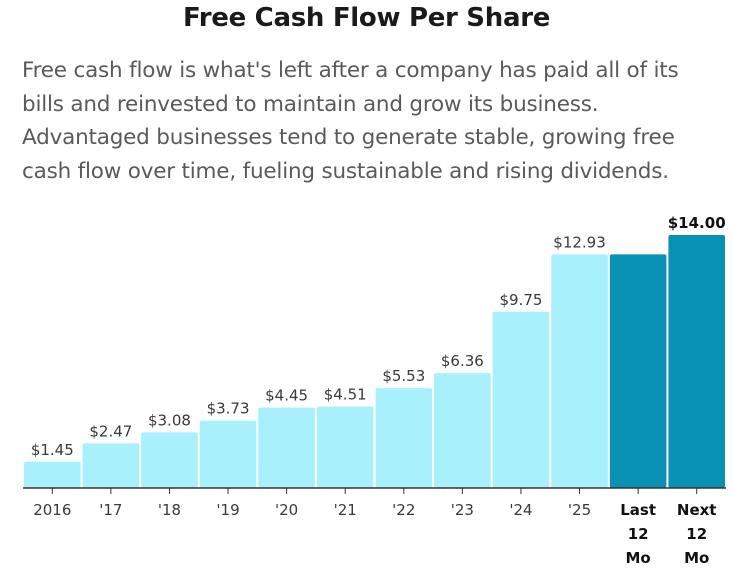  What do you see at coordinates (520, 510) in the screenshot?
I see `x-tick-label: '24` at bounding box center [520, 510].